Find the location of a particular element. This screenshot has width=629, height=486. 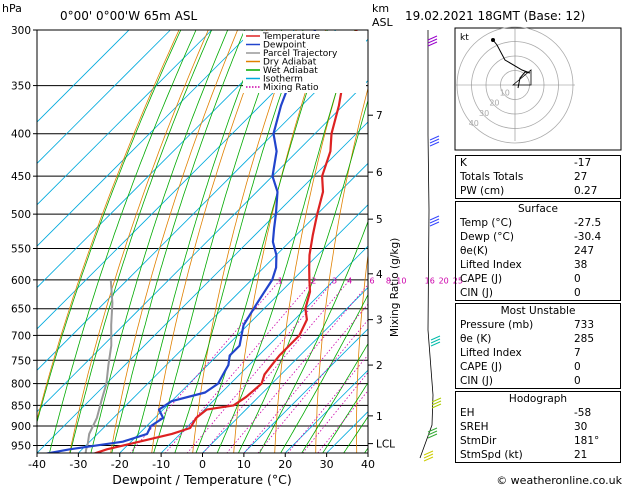

surface-label: Lifted Index is located at coordinates (491, 265).